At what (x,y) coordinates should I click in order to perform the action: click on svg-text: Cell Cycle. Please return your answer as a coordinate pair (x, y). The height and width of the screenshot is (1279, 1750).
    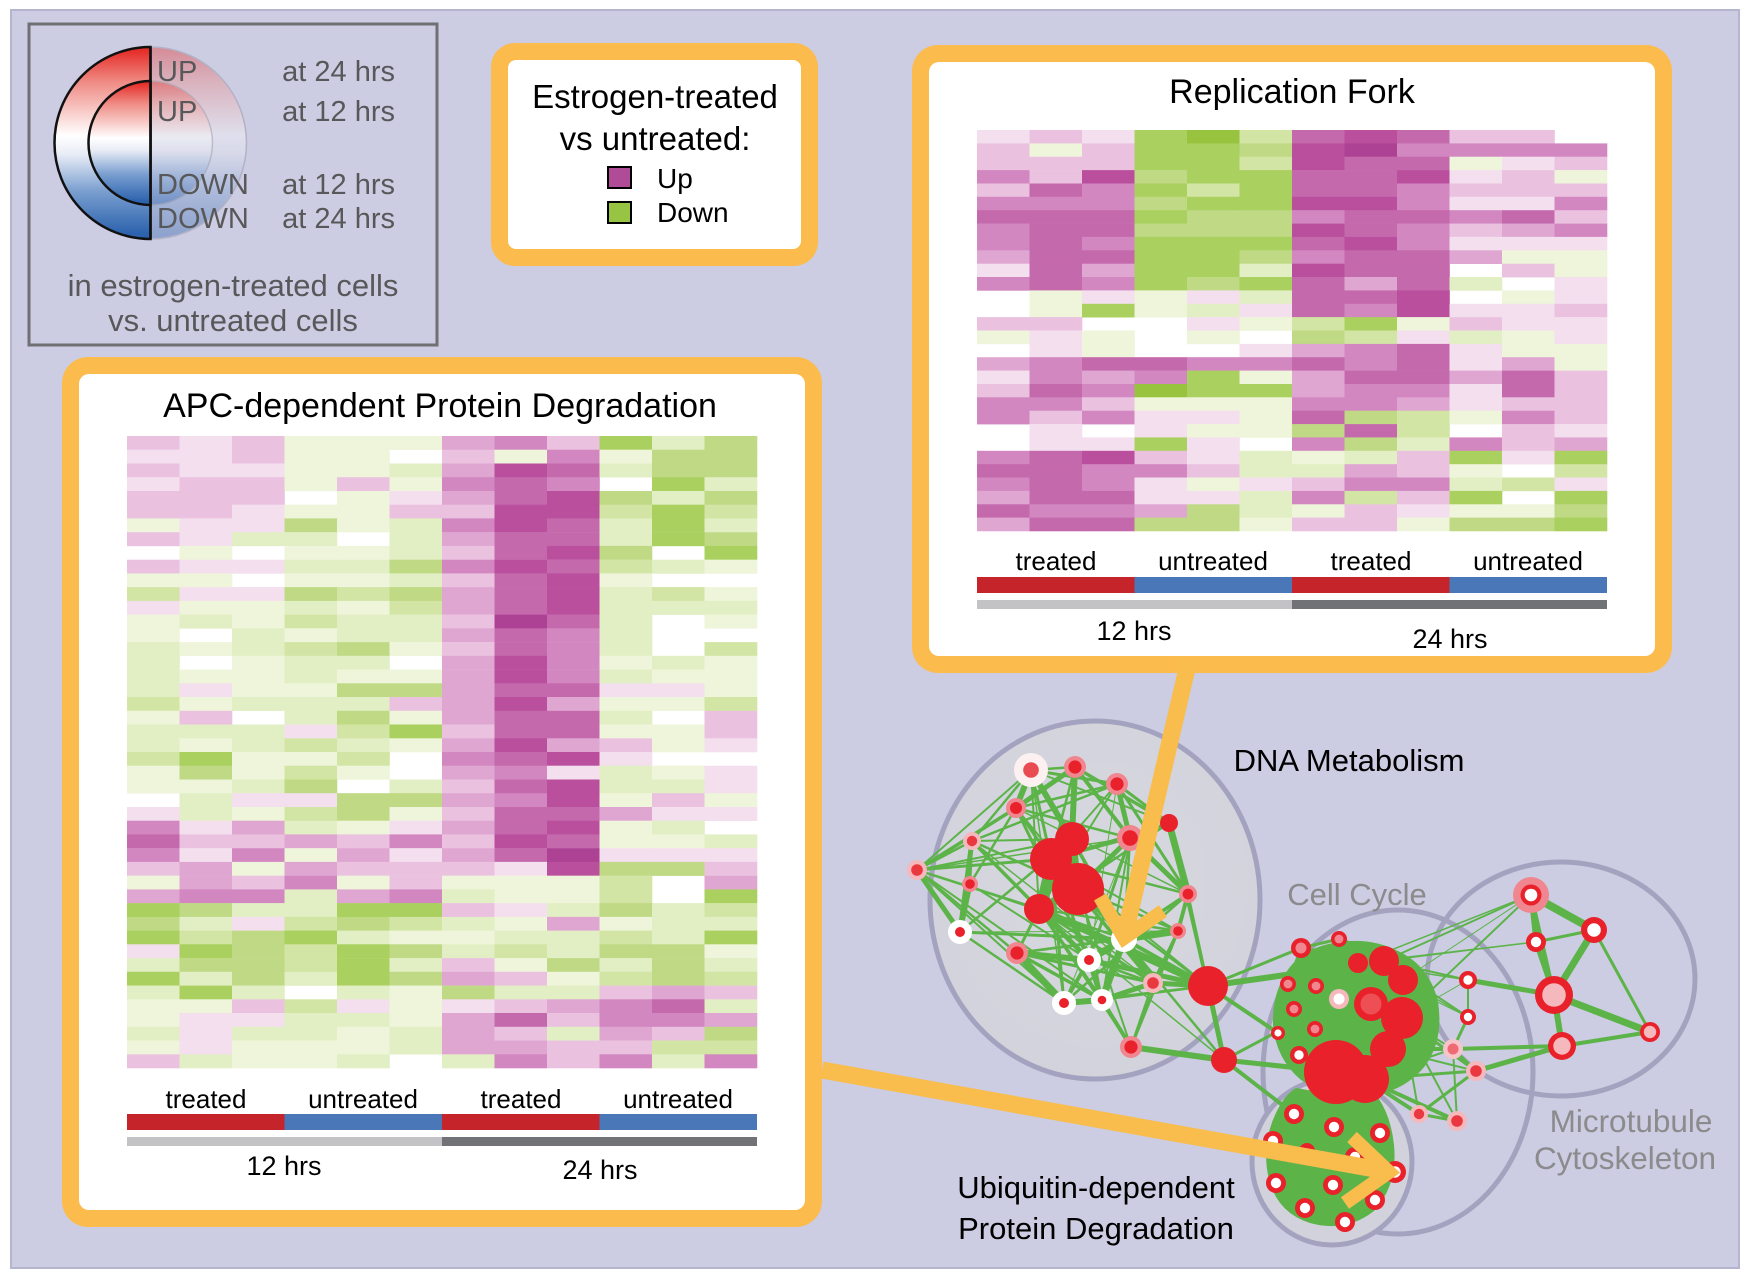
    Looking at the image, I should click on (1357, 894).